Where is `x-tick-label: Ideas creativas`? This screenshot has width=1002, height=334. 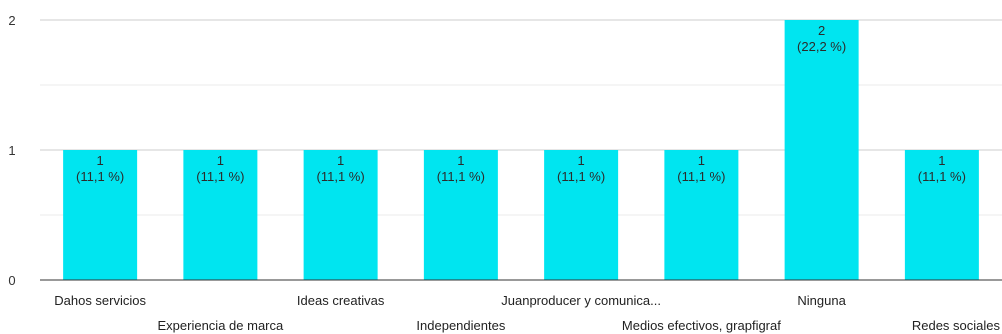 x-tick-label: Ideas creativas is located at coordinates (341, 300).